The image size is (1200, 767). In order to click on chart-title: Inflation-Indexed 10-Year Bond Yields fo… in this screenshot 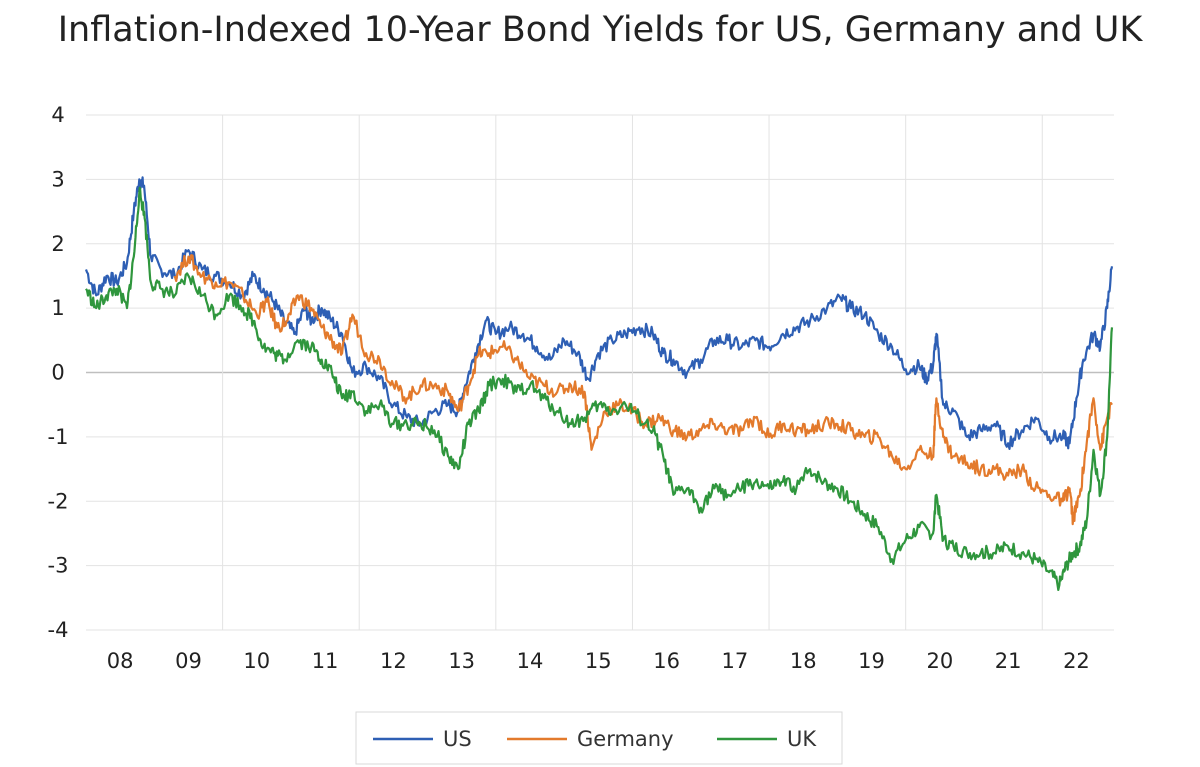, I will do `click(600, 30)`.